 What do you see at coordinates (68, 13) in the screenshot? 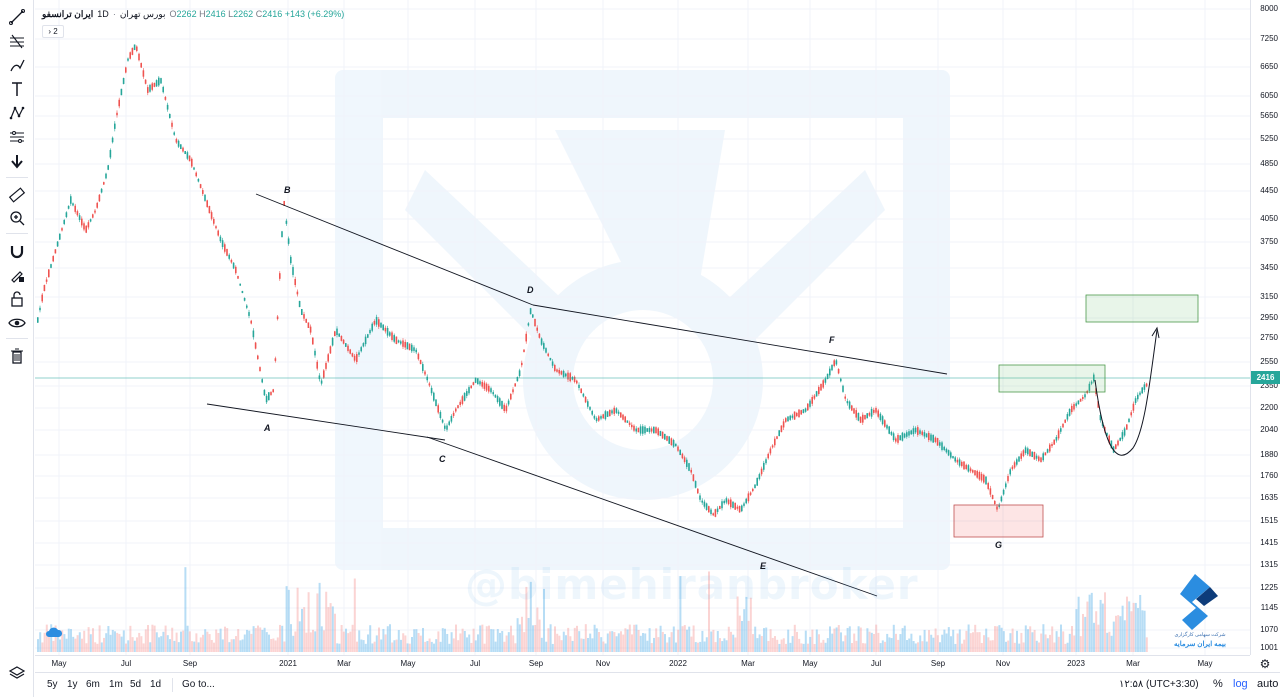
I see `symbol-name: ایران ترانسفو` at bounding box center [68, 13].